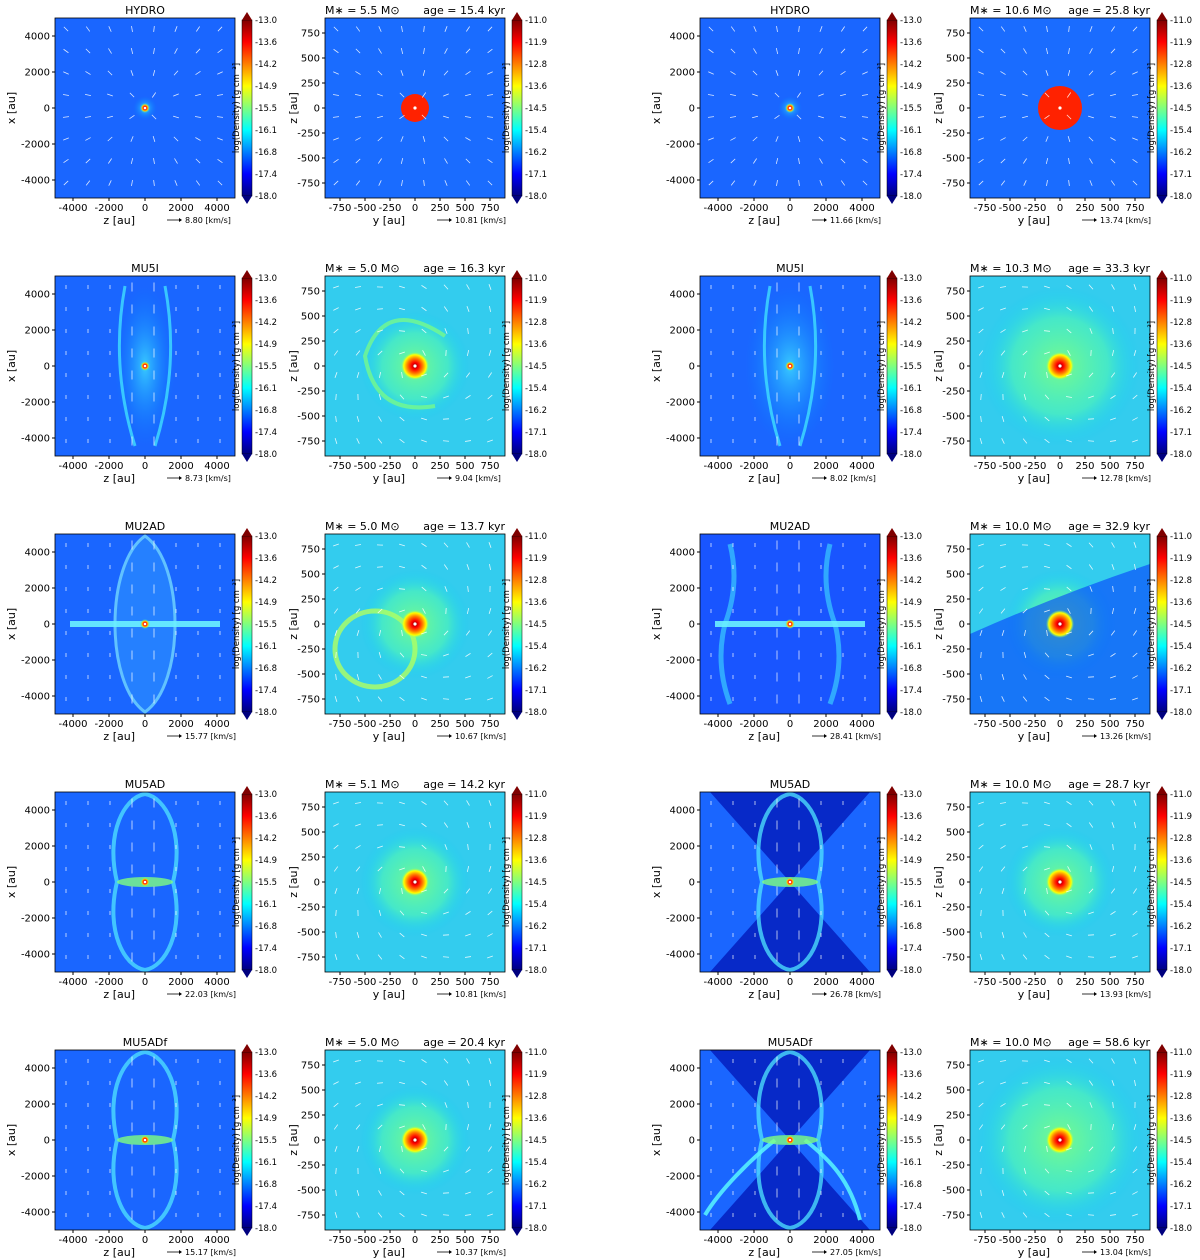 This screenshot has width=1200, height=1260. I want to click on x-tick-label: 750, so click(1134, 982).